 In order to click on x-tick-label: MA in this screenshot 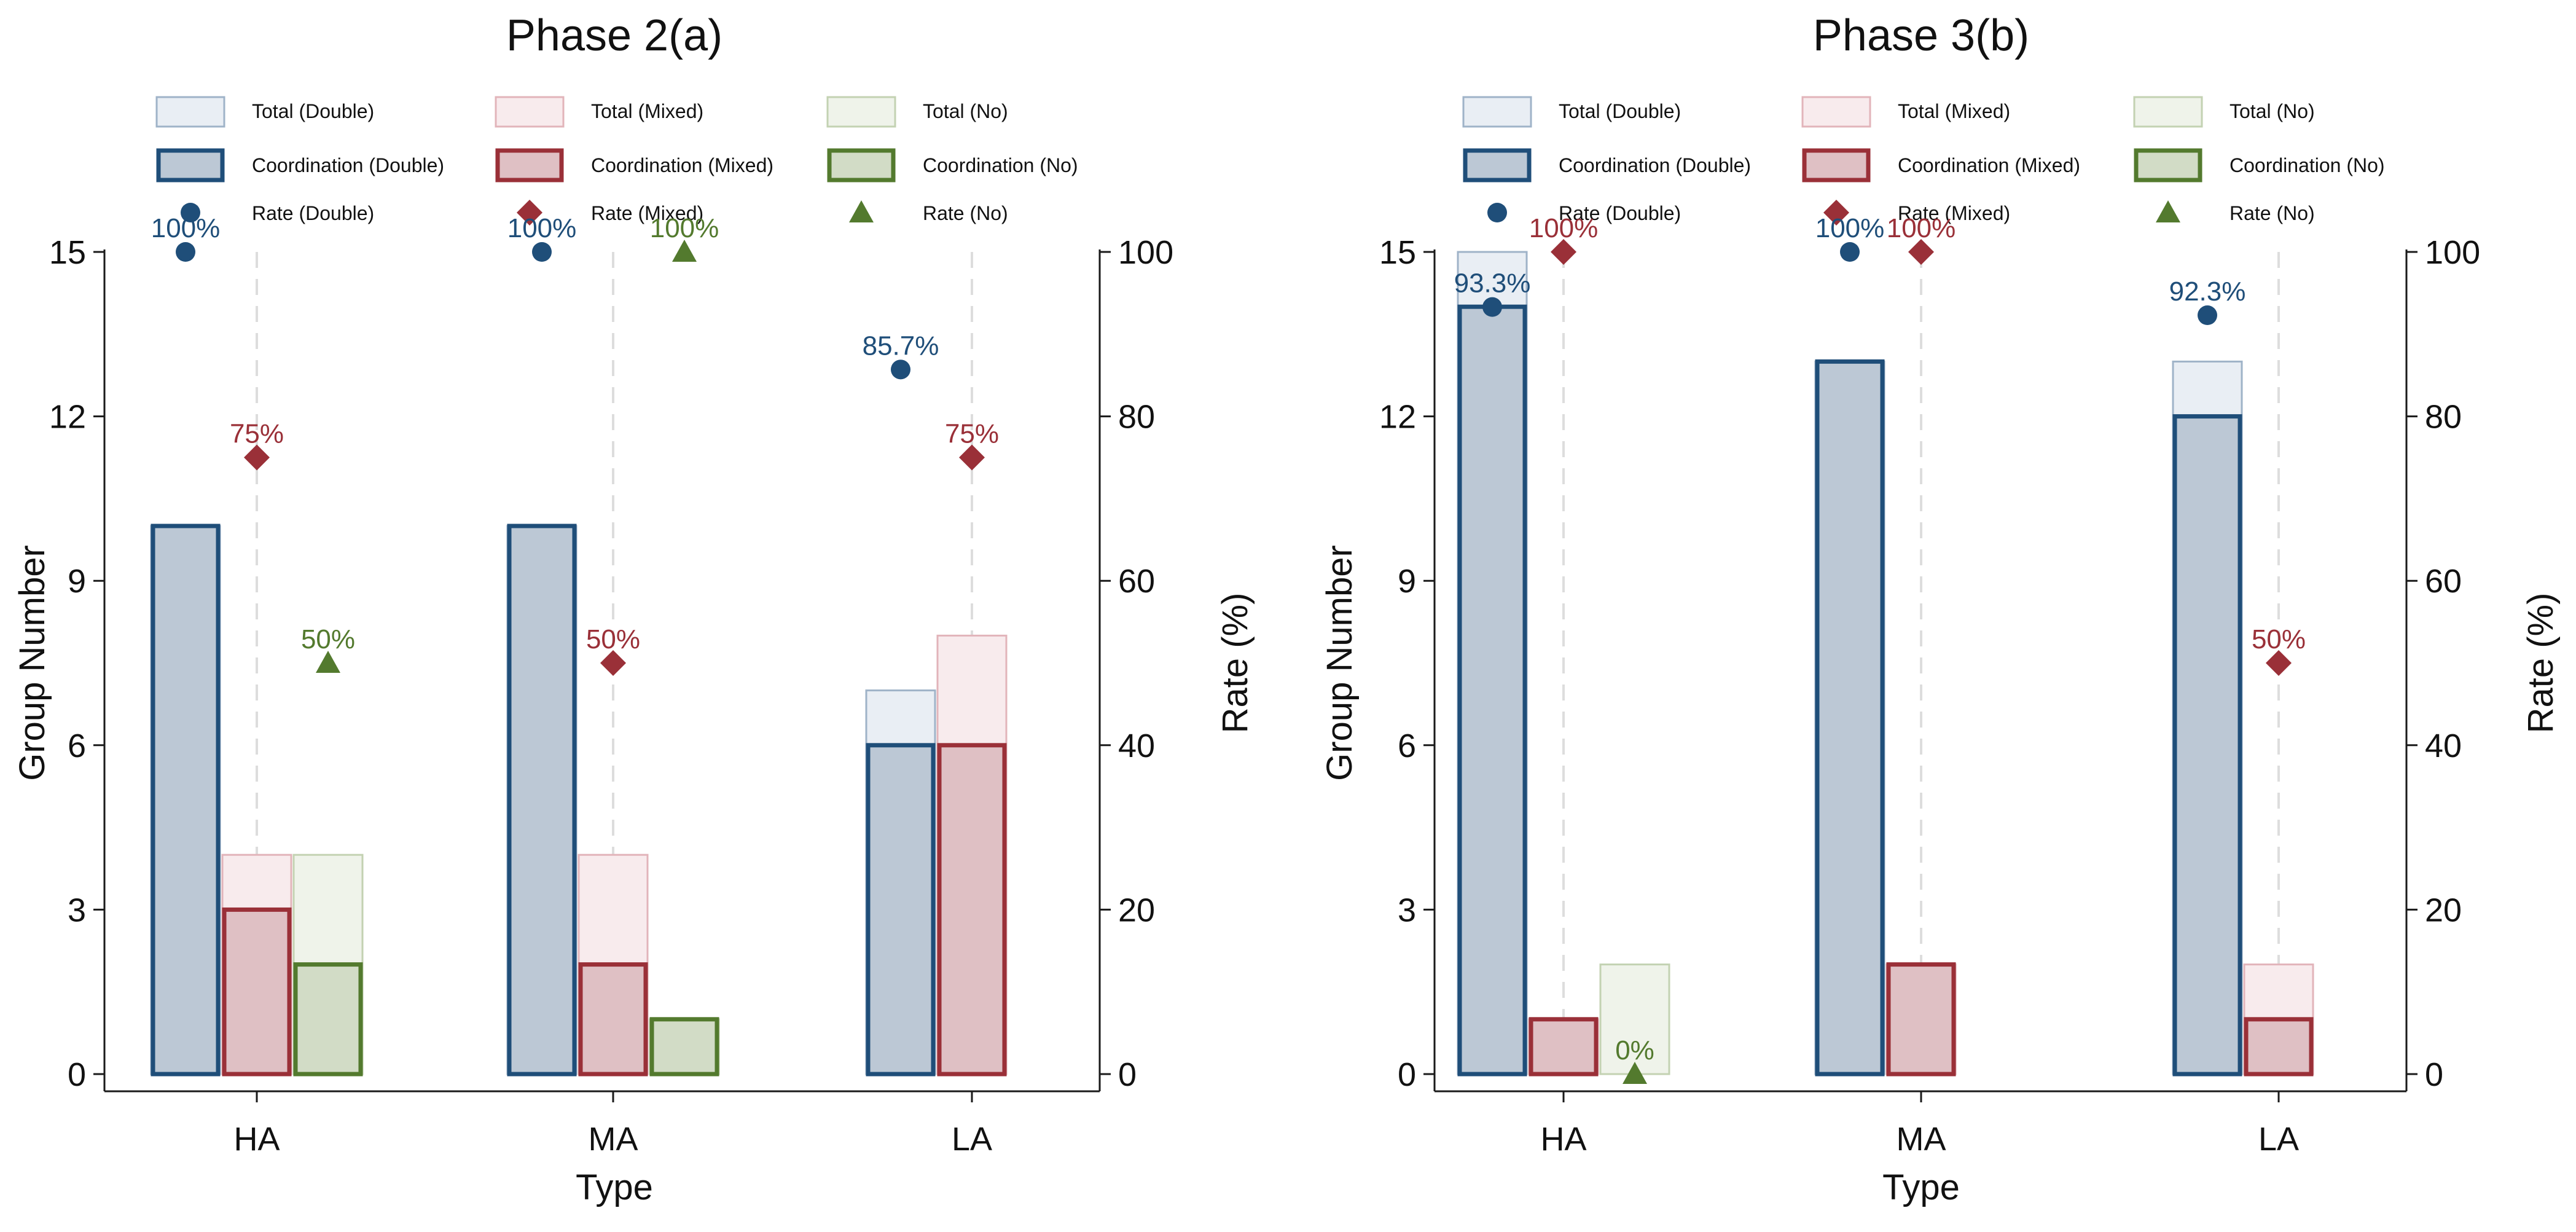, I will do `click(613, 1139)`.